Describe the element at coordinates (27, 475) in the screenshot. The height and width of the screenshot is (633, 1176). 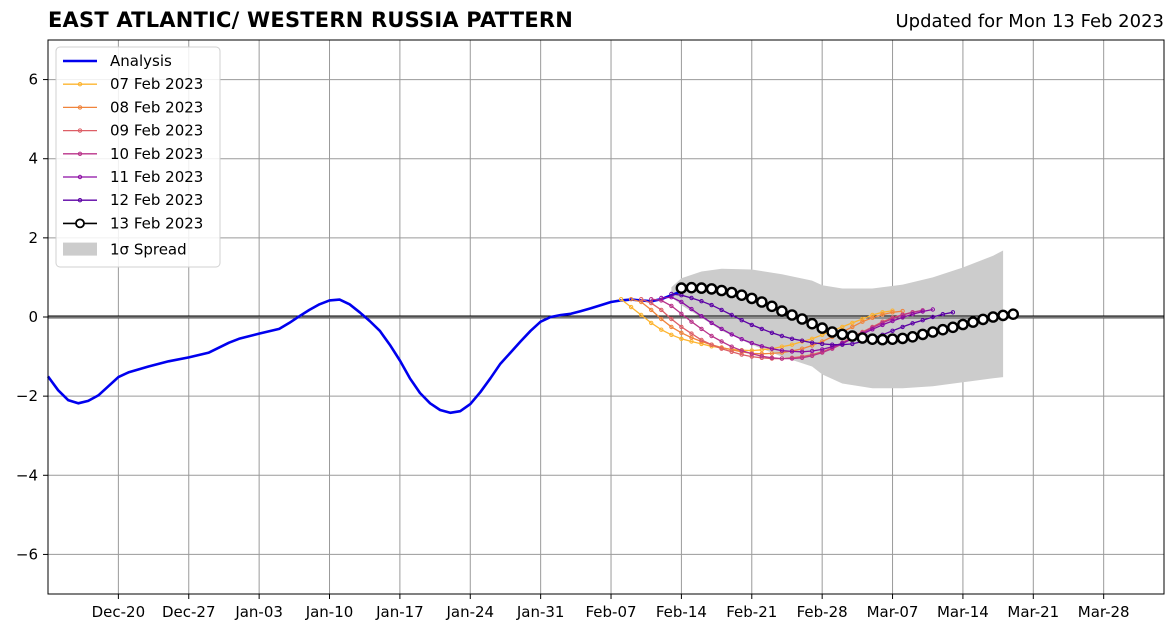
I see `y-tick-label: −4` at that location.